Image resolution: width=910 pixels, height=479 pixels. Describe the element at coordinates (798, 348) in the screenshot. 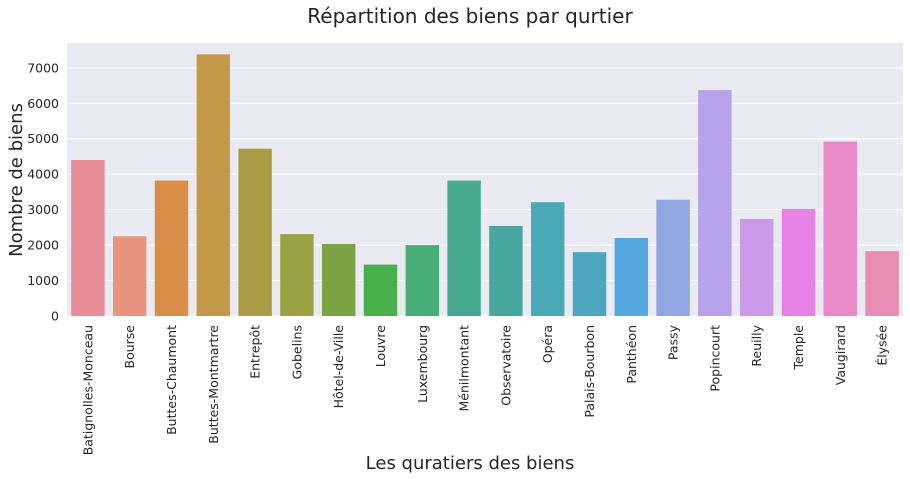

I see `x-tick-label: Temple` at that location.